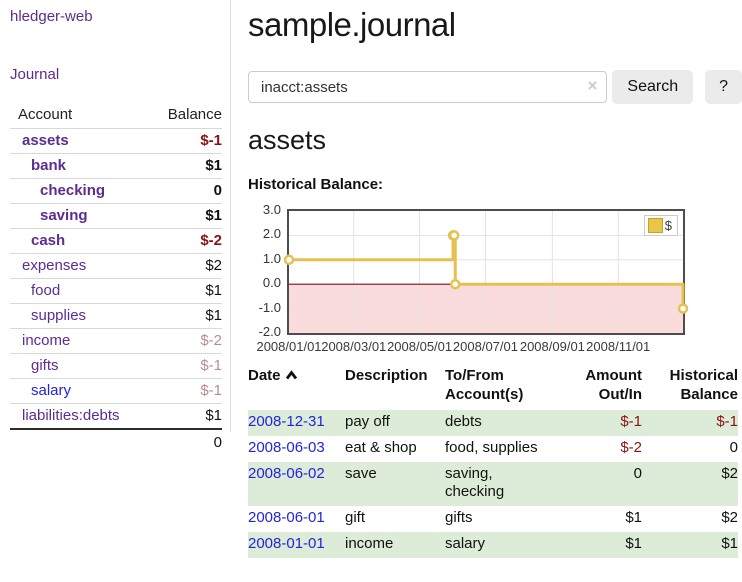 The width and height of the screenshot is (742, 582). Describe the element at coordinates (655, 225) in the screenshot. I see `legend-swatch-icon` at that location.